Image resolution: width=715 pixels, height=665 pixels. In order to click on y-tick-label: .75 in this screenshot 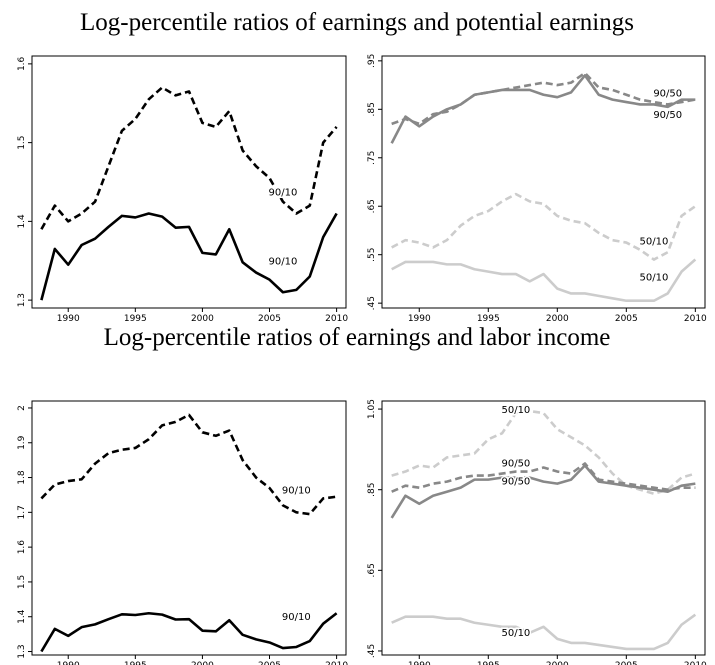, I will do `click(372, 158)`.